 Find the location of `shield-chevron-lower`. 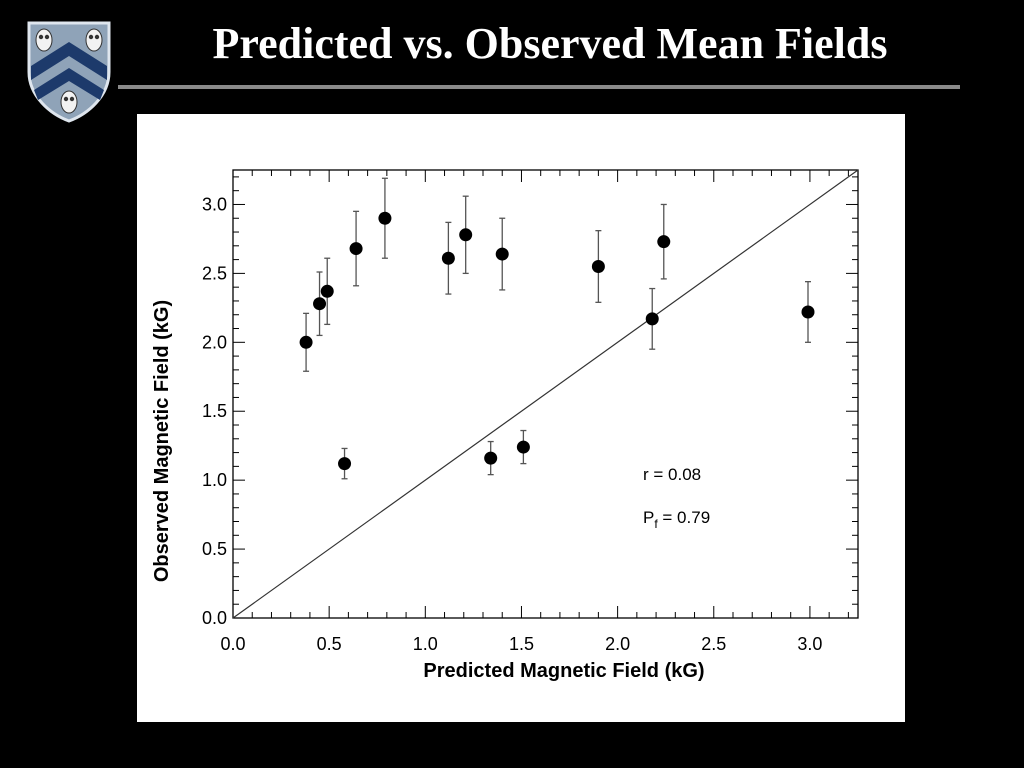

shield-chevron-lower is located at coordinates (69, 84).